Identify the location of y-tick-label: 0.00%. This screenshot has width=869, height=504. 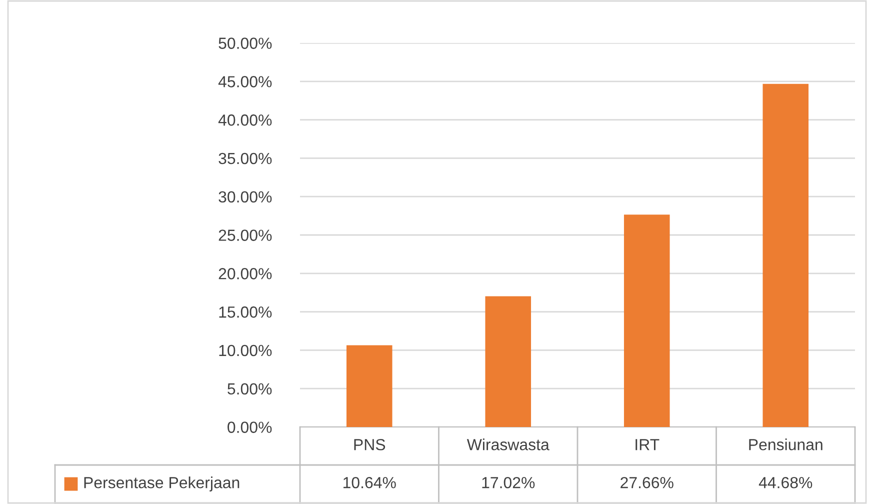
(250, 427).